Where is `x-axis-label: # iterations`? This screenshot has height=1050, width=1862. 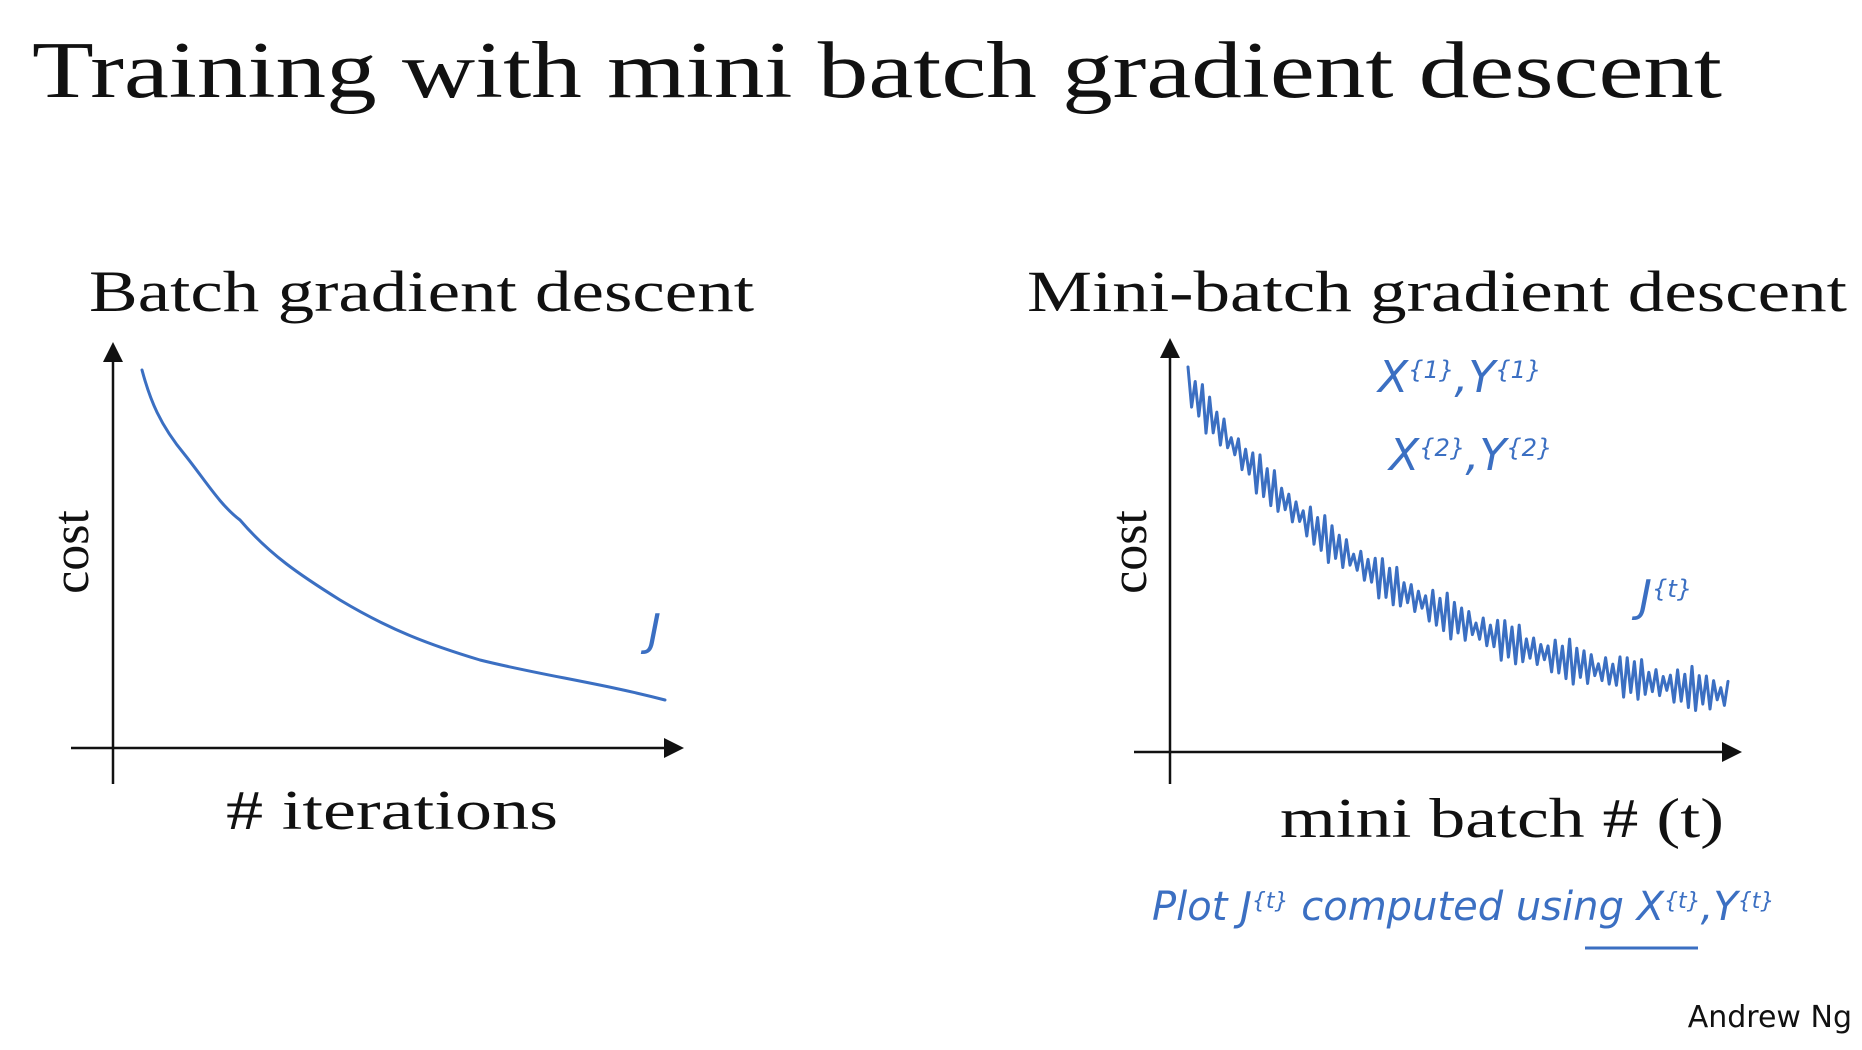 x-axis-label: # iterations is located at coordinates (392, 811).